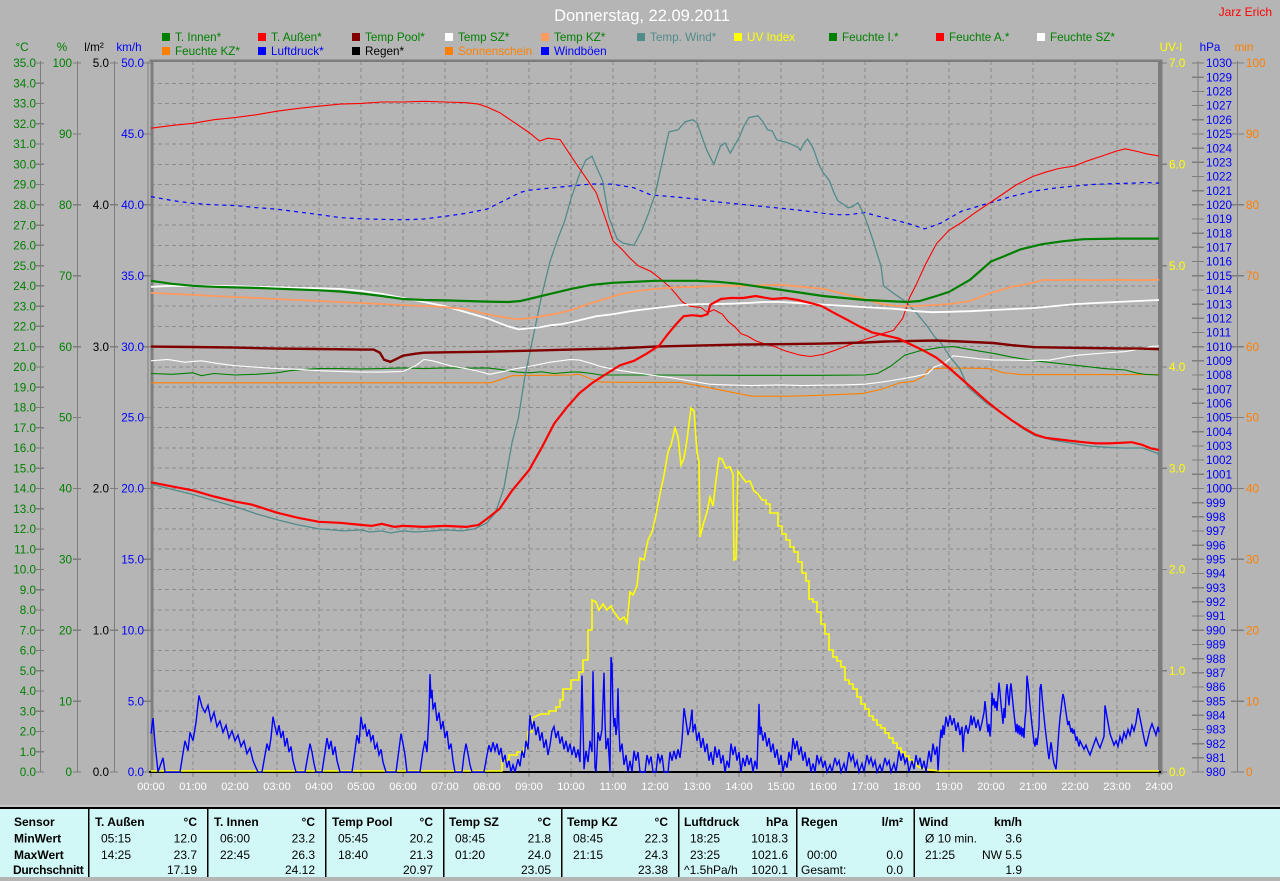 Image resolution: width=1280 pixels, height=881 pixels. I want to click on svg-text: 1018.3, so click(769, 839).